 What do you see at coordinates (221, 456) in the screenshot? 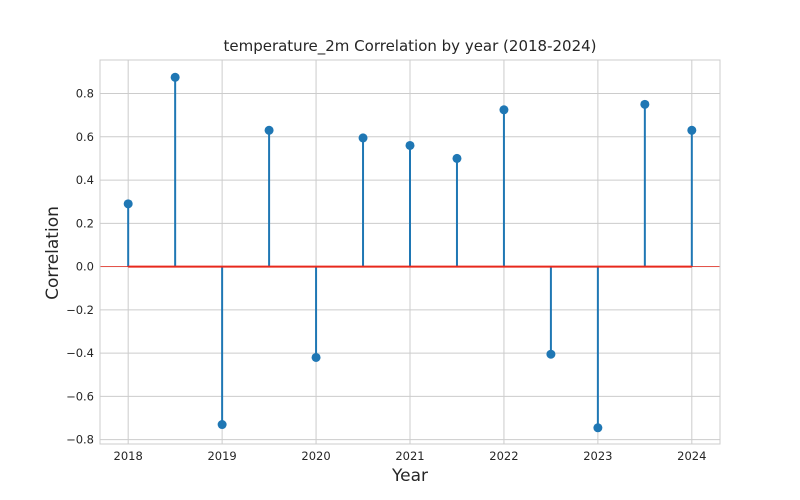
I see `x-tick-label: 2019` at bounding box center [221, 456].